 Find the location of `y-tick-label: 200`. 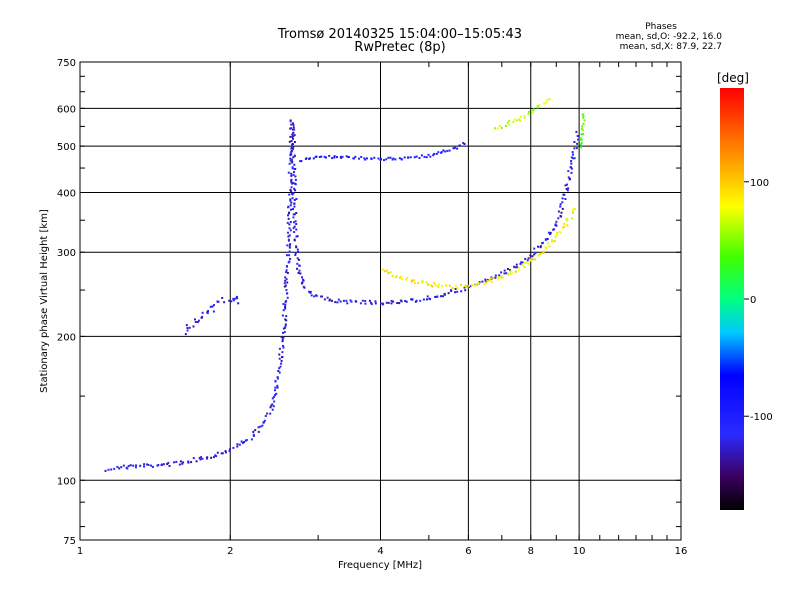

y-tick-label: 200 is located at coordinates (66, 337).